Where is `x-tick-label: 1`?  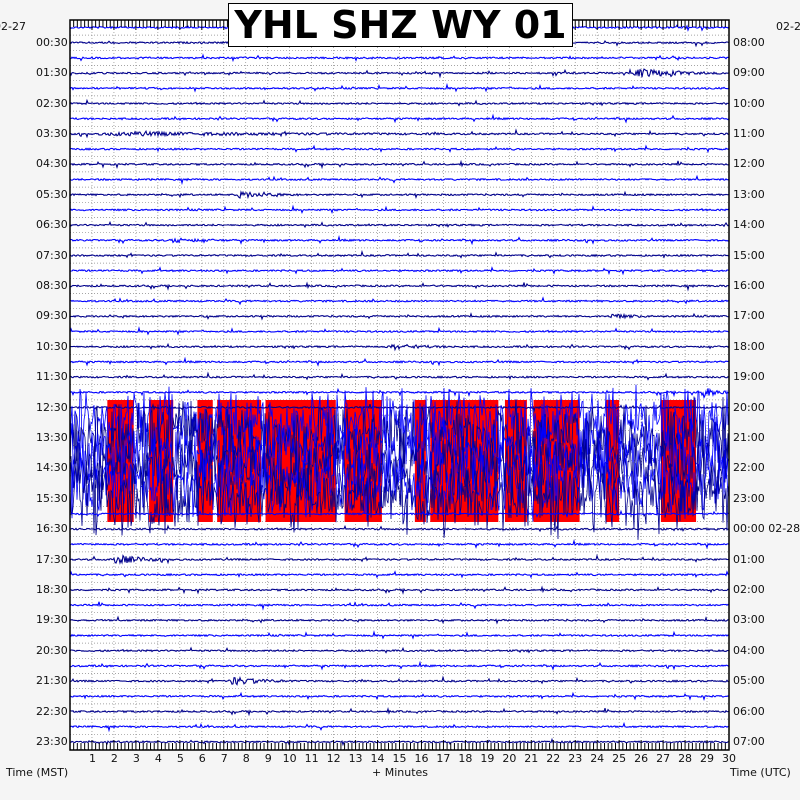 x-tick-label: 1 is located at coordinates (92, 758).